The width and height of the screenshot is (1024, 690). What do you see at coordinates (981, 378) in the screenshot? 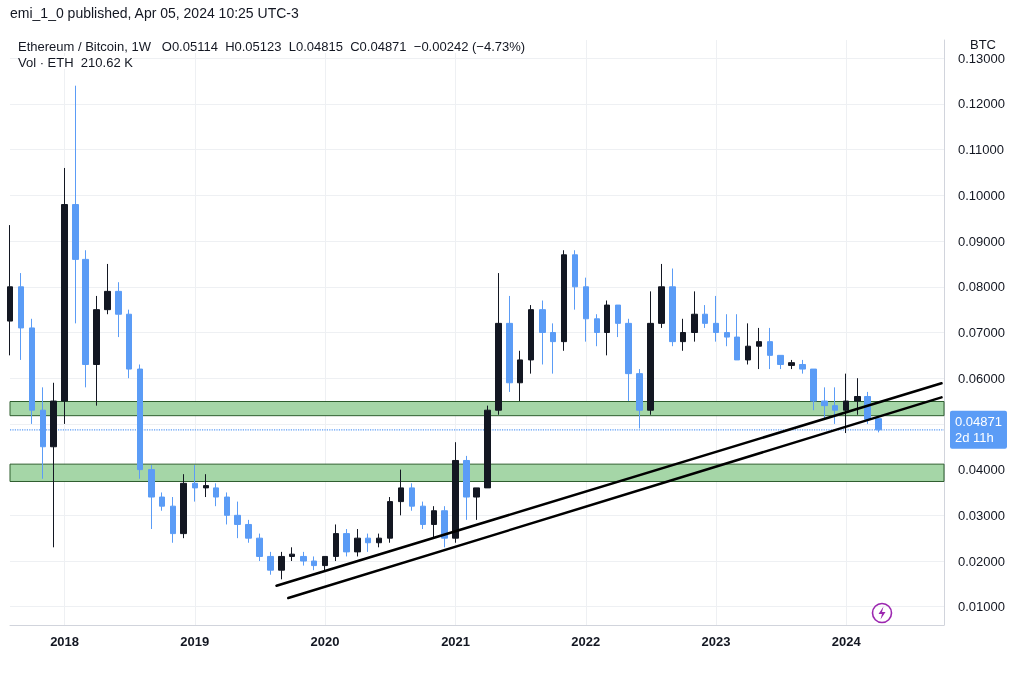
I see `y-tick-label: 0.06000` at bounding box center [981, 378].